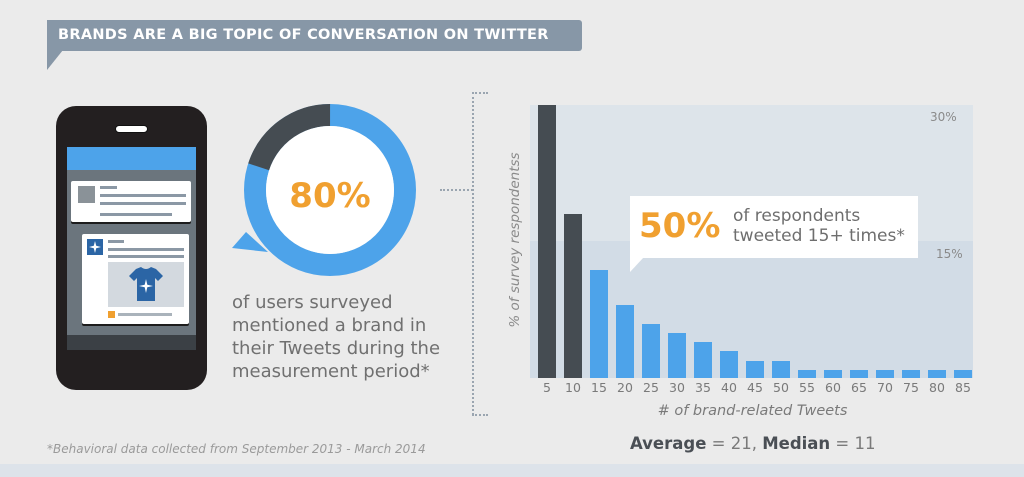  Describe the element at coordinates (703, 387) in the screenshot. I see `x-tick-label: 35` at that location.